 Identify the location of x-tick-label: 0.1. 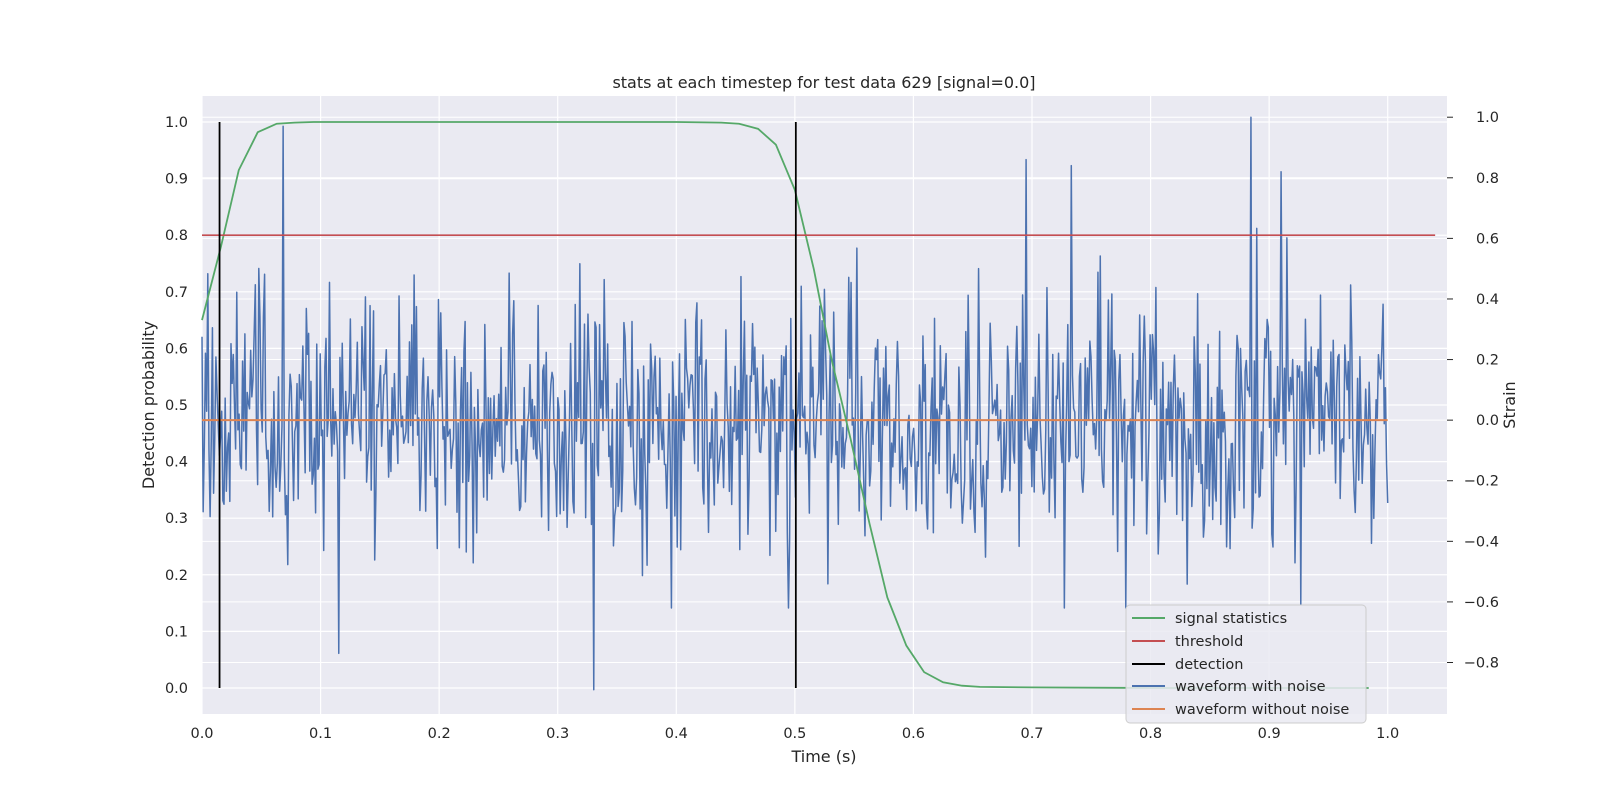
(320, 734).